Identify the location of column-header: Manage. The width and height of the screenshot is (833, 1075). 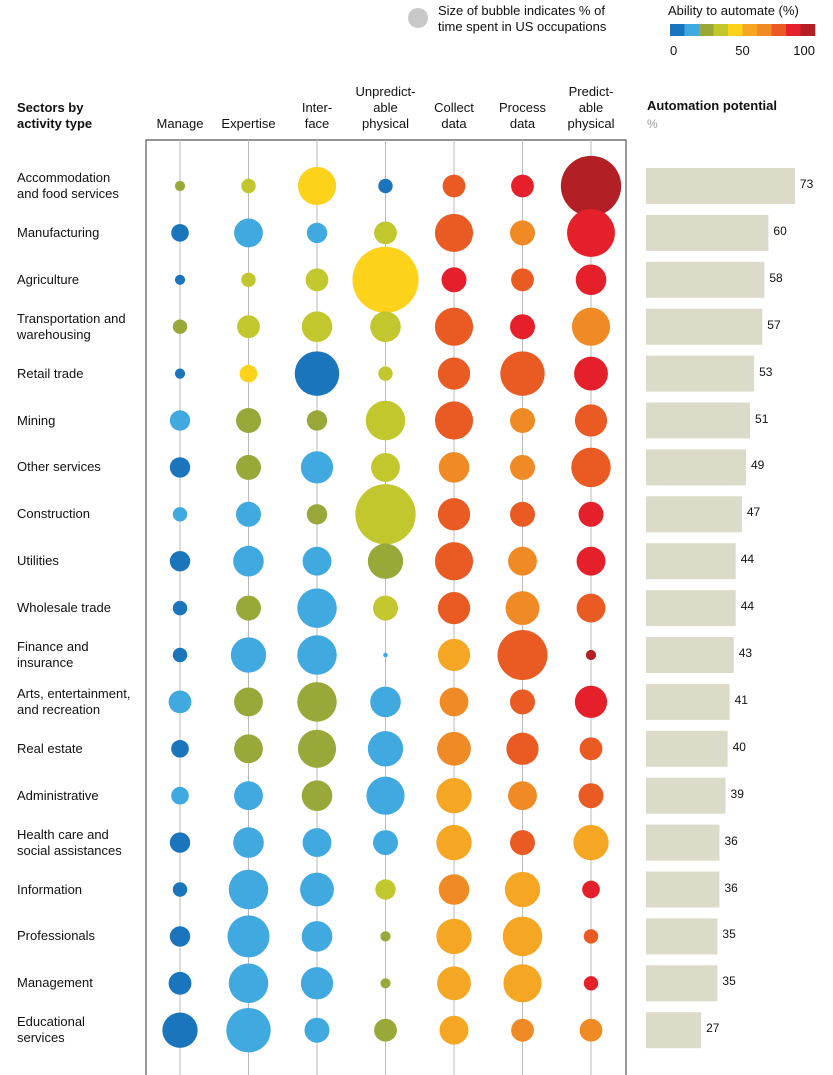
(180, 123).